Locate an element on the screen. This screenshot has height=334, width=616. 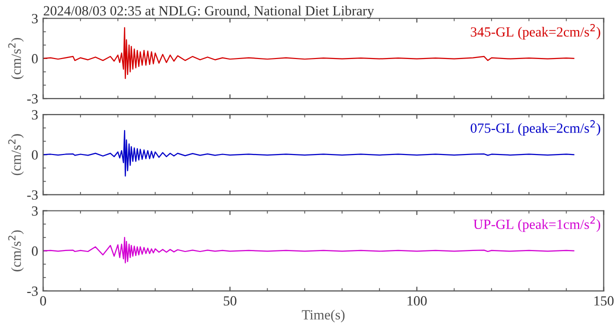
chart-title: 2024/08/03 02:35 at NDLG: Ground, National Diet Library is located at coordinates (209, 12).